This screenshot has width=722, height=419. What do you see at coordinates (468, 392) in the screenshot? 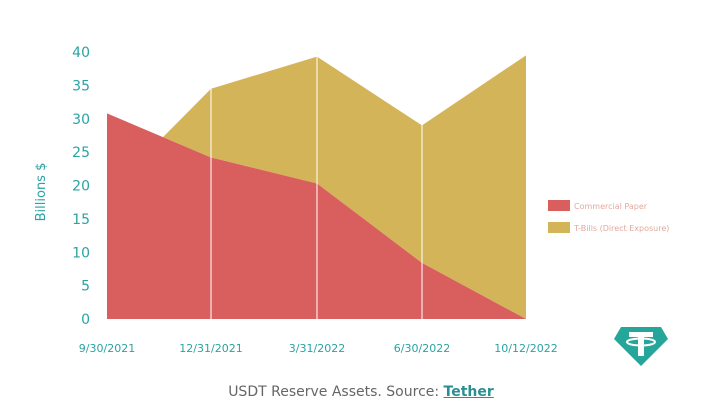
I see `source-link: Tether` at bounding box center [468, 392].